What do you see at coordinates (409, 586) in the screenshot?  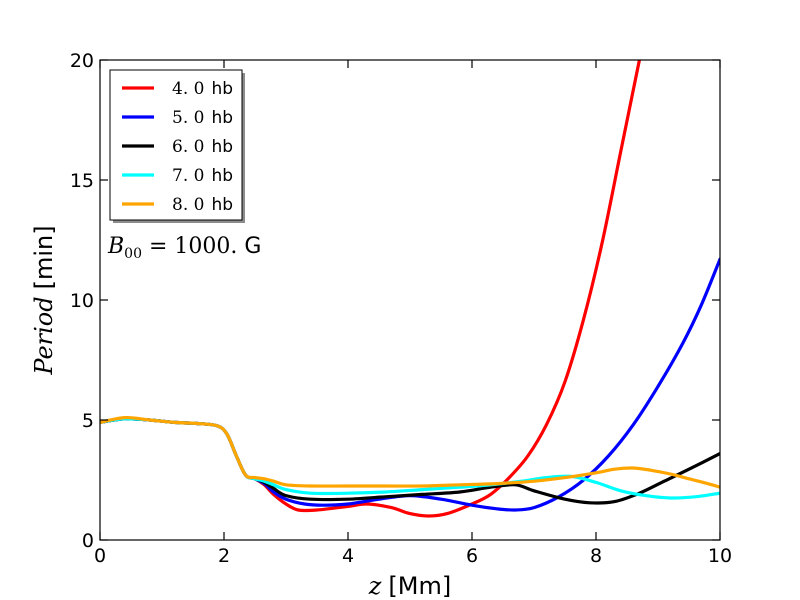 I see `x-axis-label: z [Mm]` at bounding box center [409, 586].